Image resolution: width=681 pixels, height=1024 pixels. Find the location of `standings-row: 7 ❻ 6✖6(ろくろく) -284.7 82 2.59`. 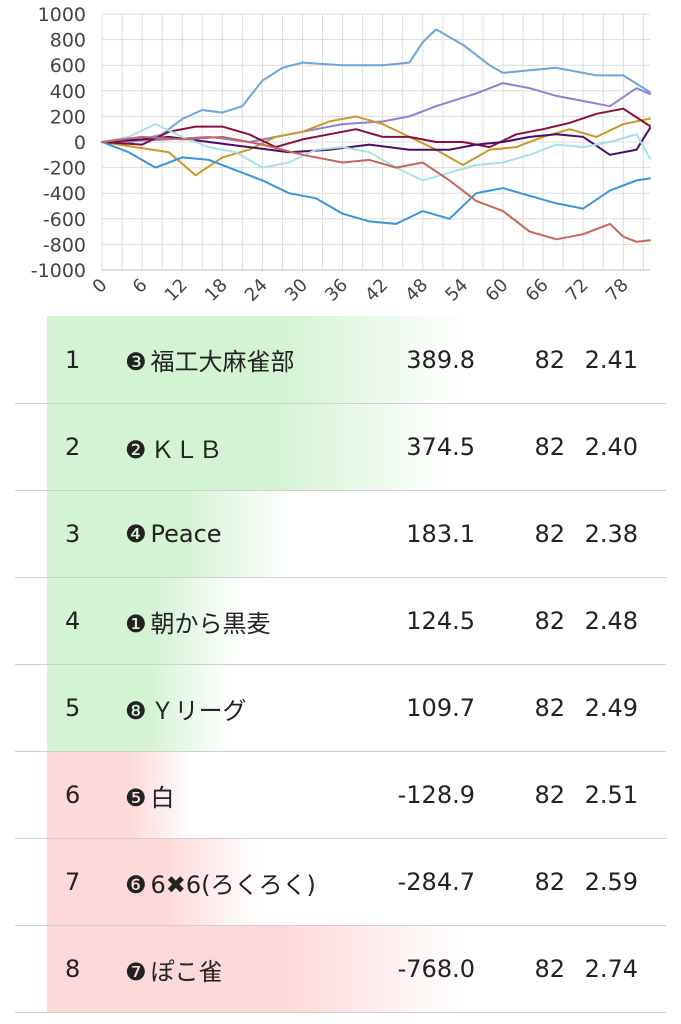

standings-row: 7 ❻ 6✖6(ろくろく) -284.7 82 2.59 is located at coordinates (340, 882).